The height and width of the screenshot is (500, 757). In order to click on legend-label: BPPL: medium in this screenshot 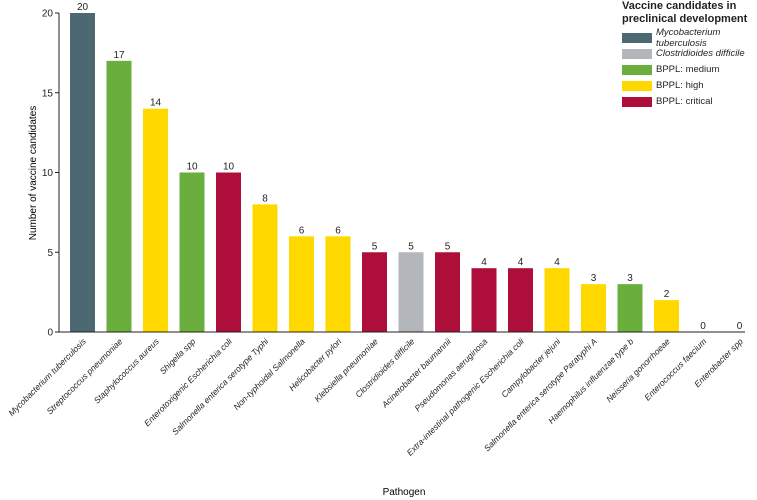, I will do `click(688, 69)`.